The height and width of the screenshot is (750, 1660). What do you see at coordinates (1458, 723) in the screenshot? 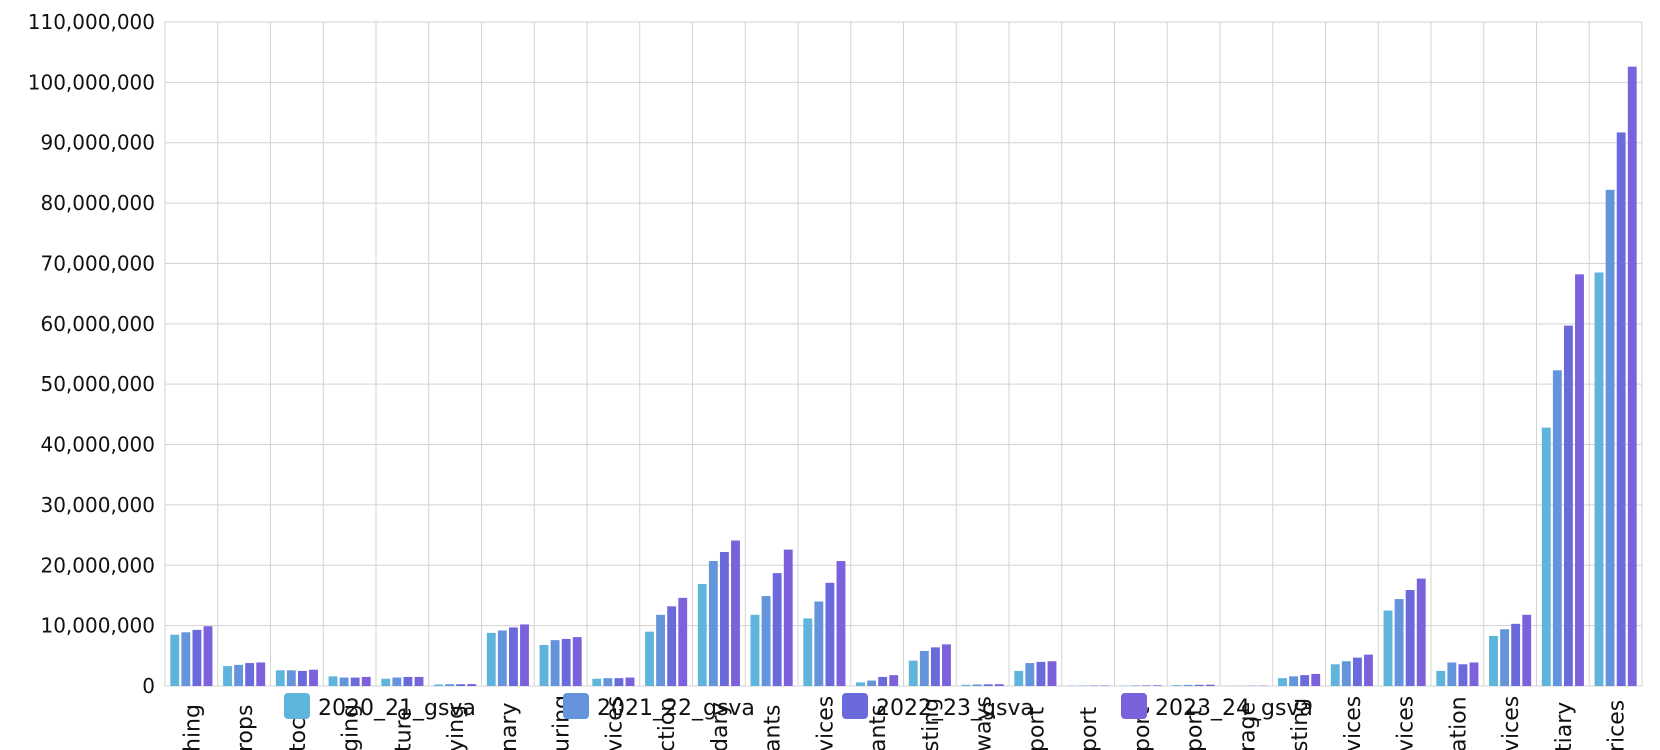
I see `x-tick-label: ation` at bounding box center [1458, 723].